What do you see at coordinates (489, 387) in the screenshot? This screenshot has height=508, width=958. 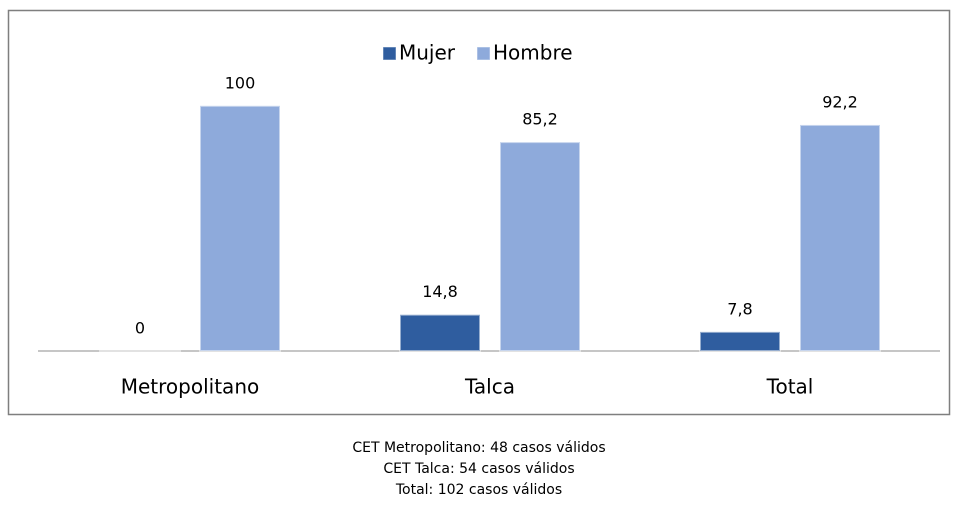 I see `x-tick-label: Talca` at bounding box center [489, 387].